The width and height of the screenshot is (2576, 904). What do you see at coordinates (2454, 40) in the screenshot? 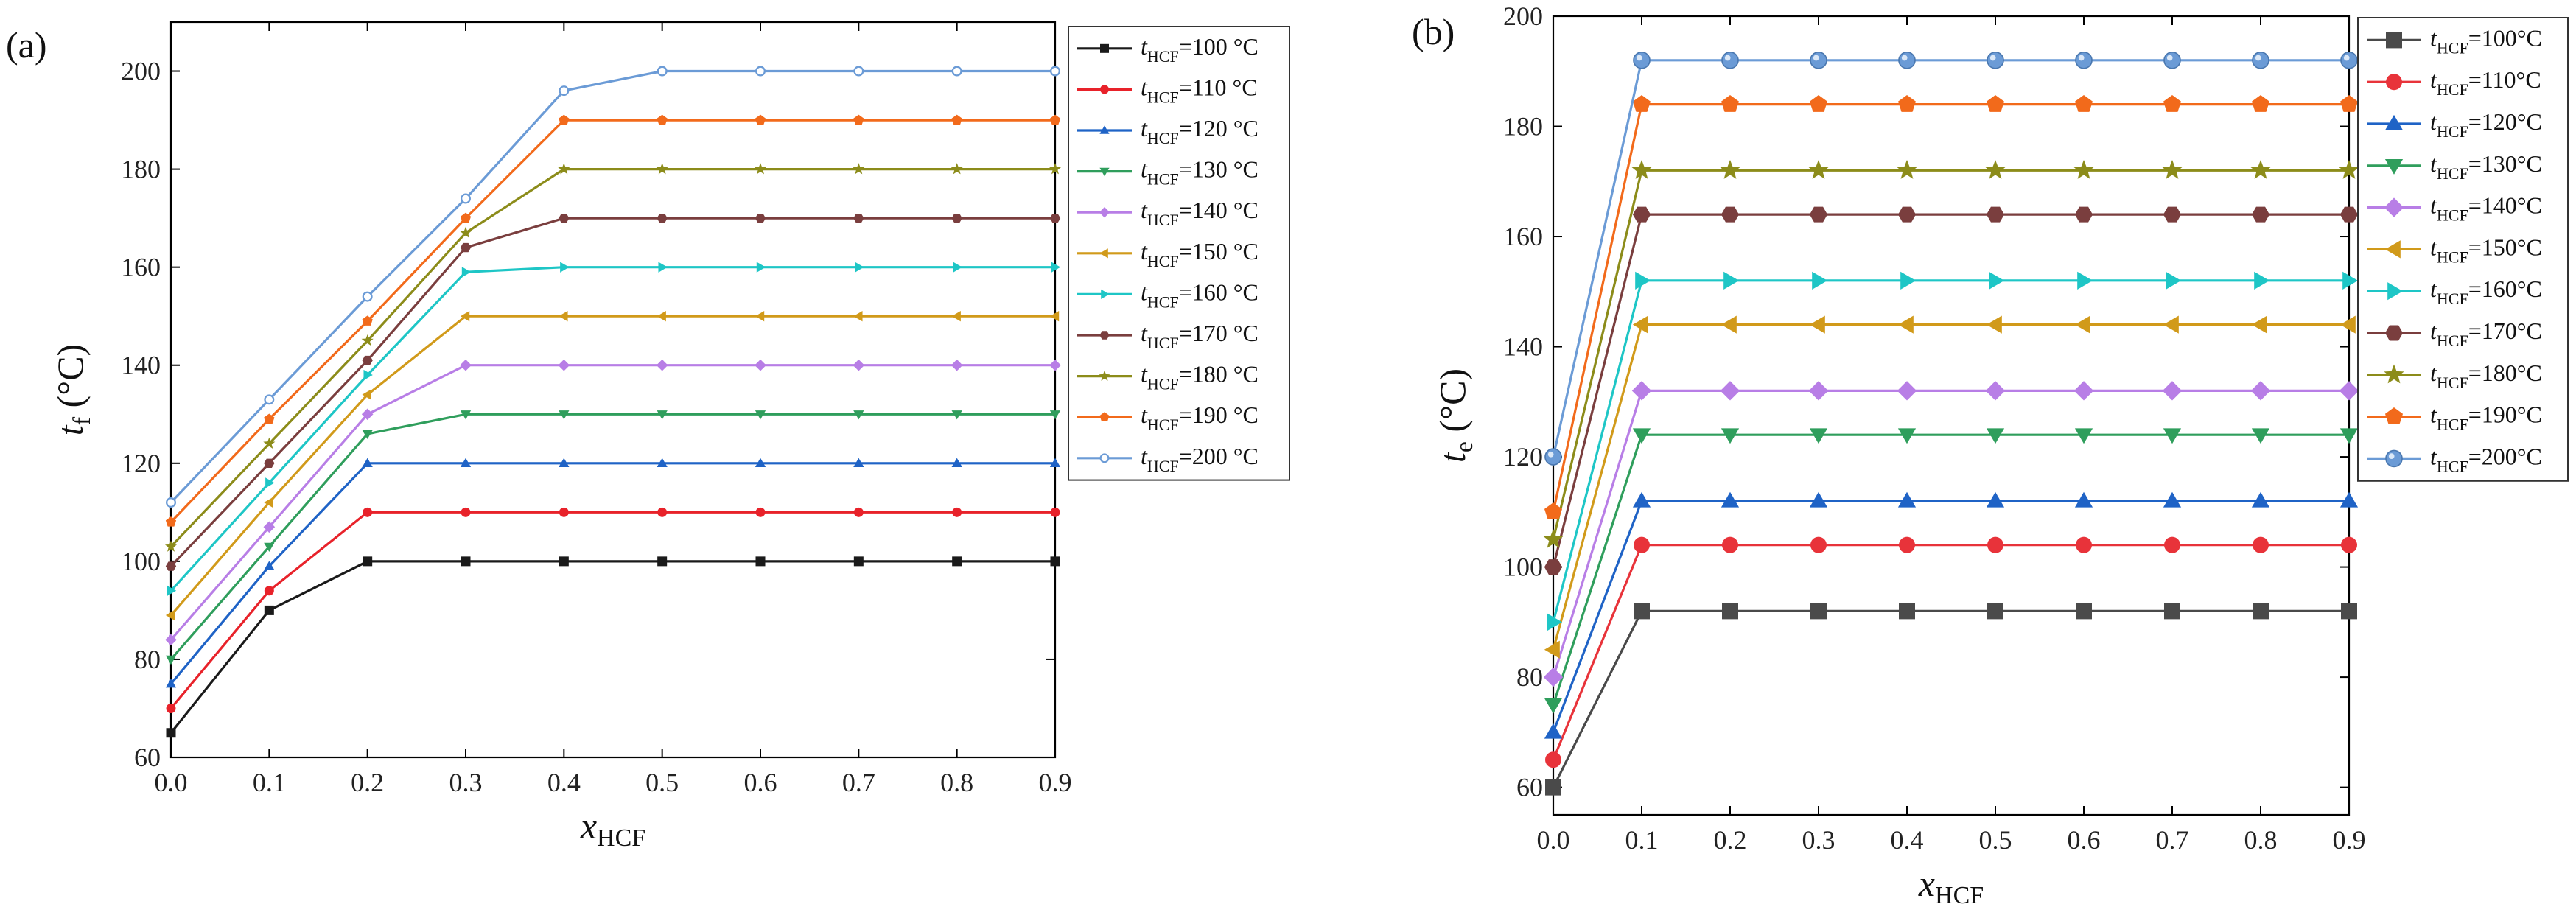
I see `legend-entry-0: tHCF=100°C` at bounding box center [2454, 40].